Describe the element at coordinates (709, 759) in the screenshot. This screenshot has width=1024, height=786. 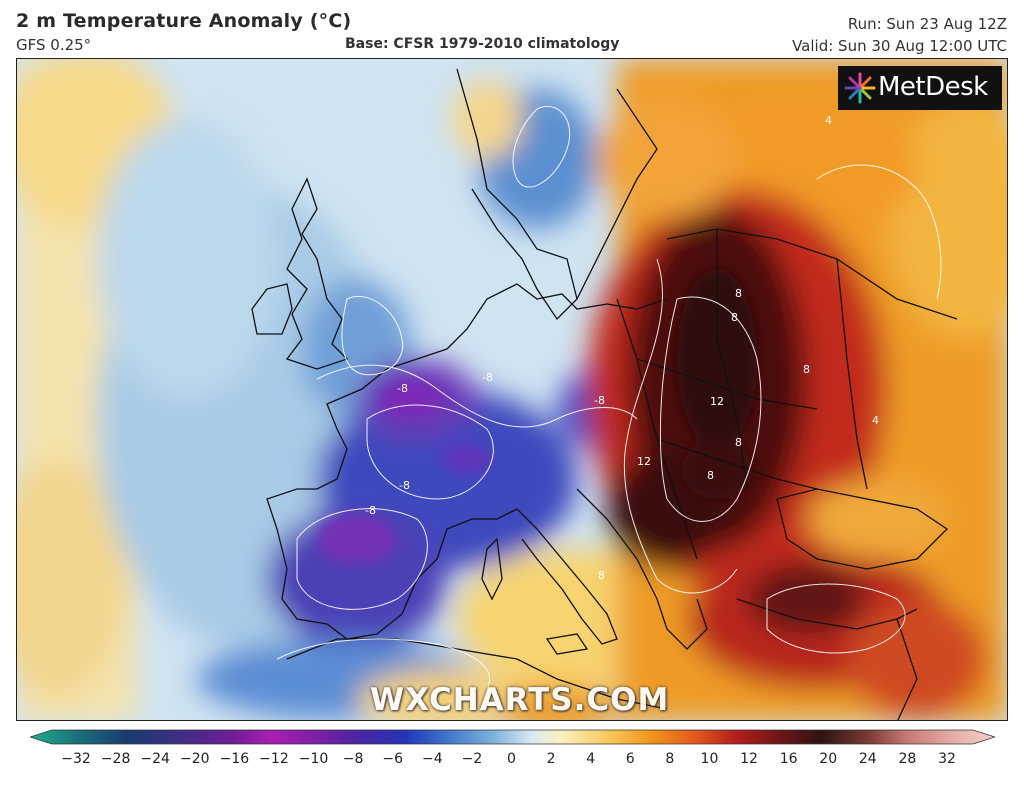
I see `colorbar-tick-label: 10` at that location.